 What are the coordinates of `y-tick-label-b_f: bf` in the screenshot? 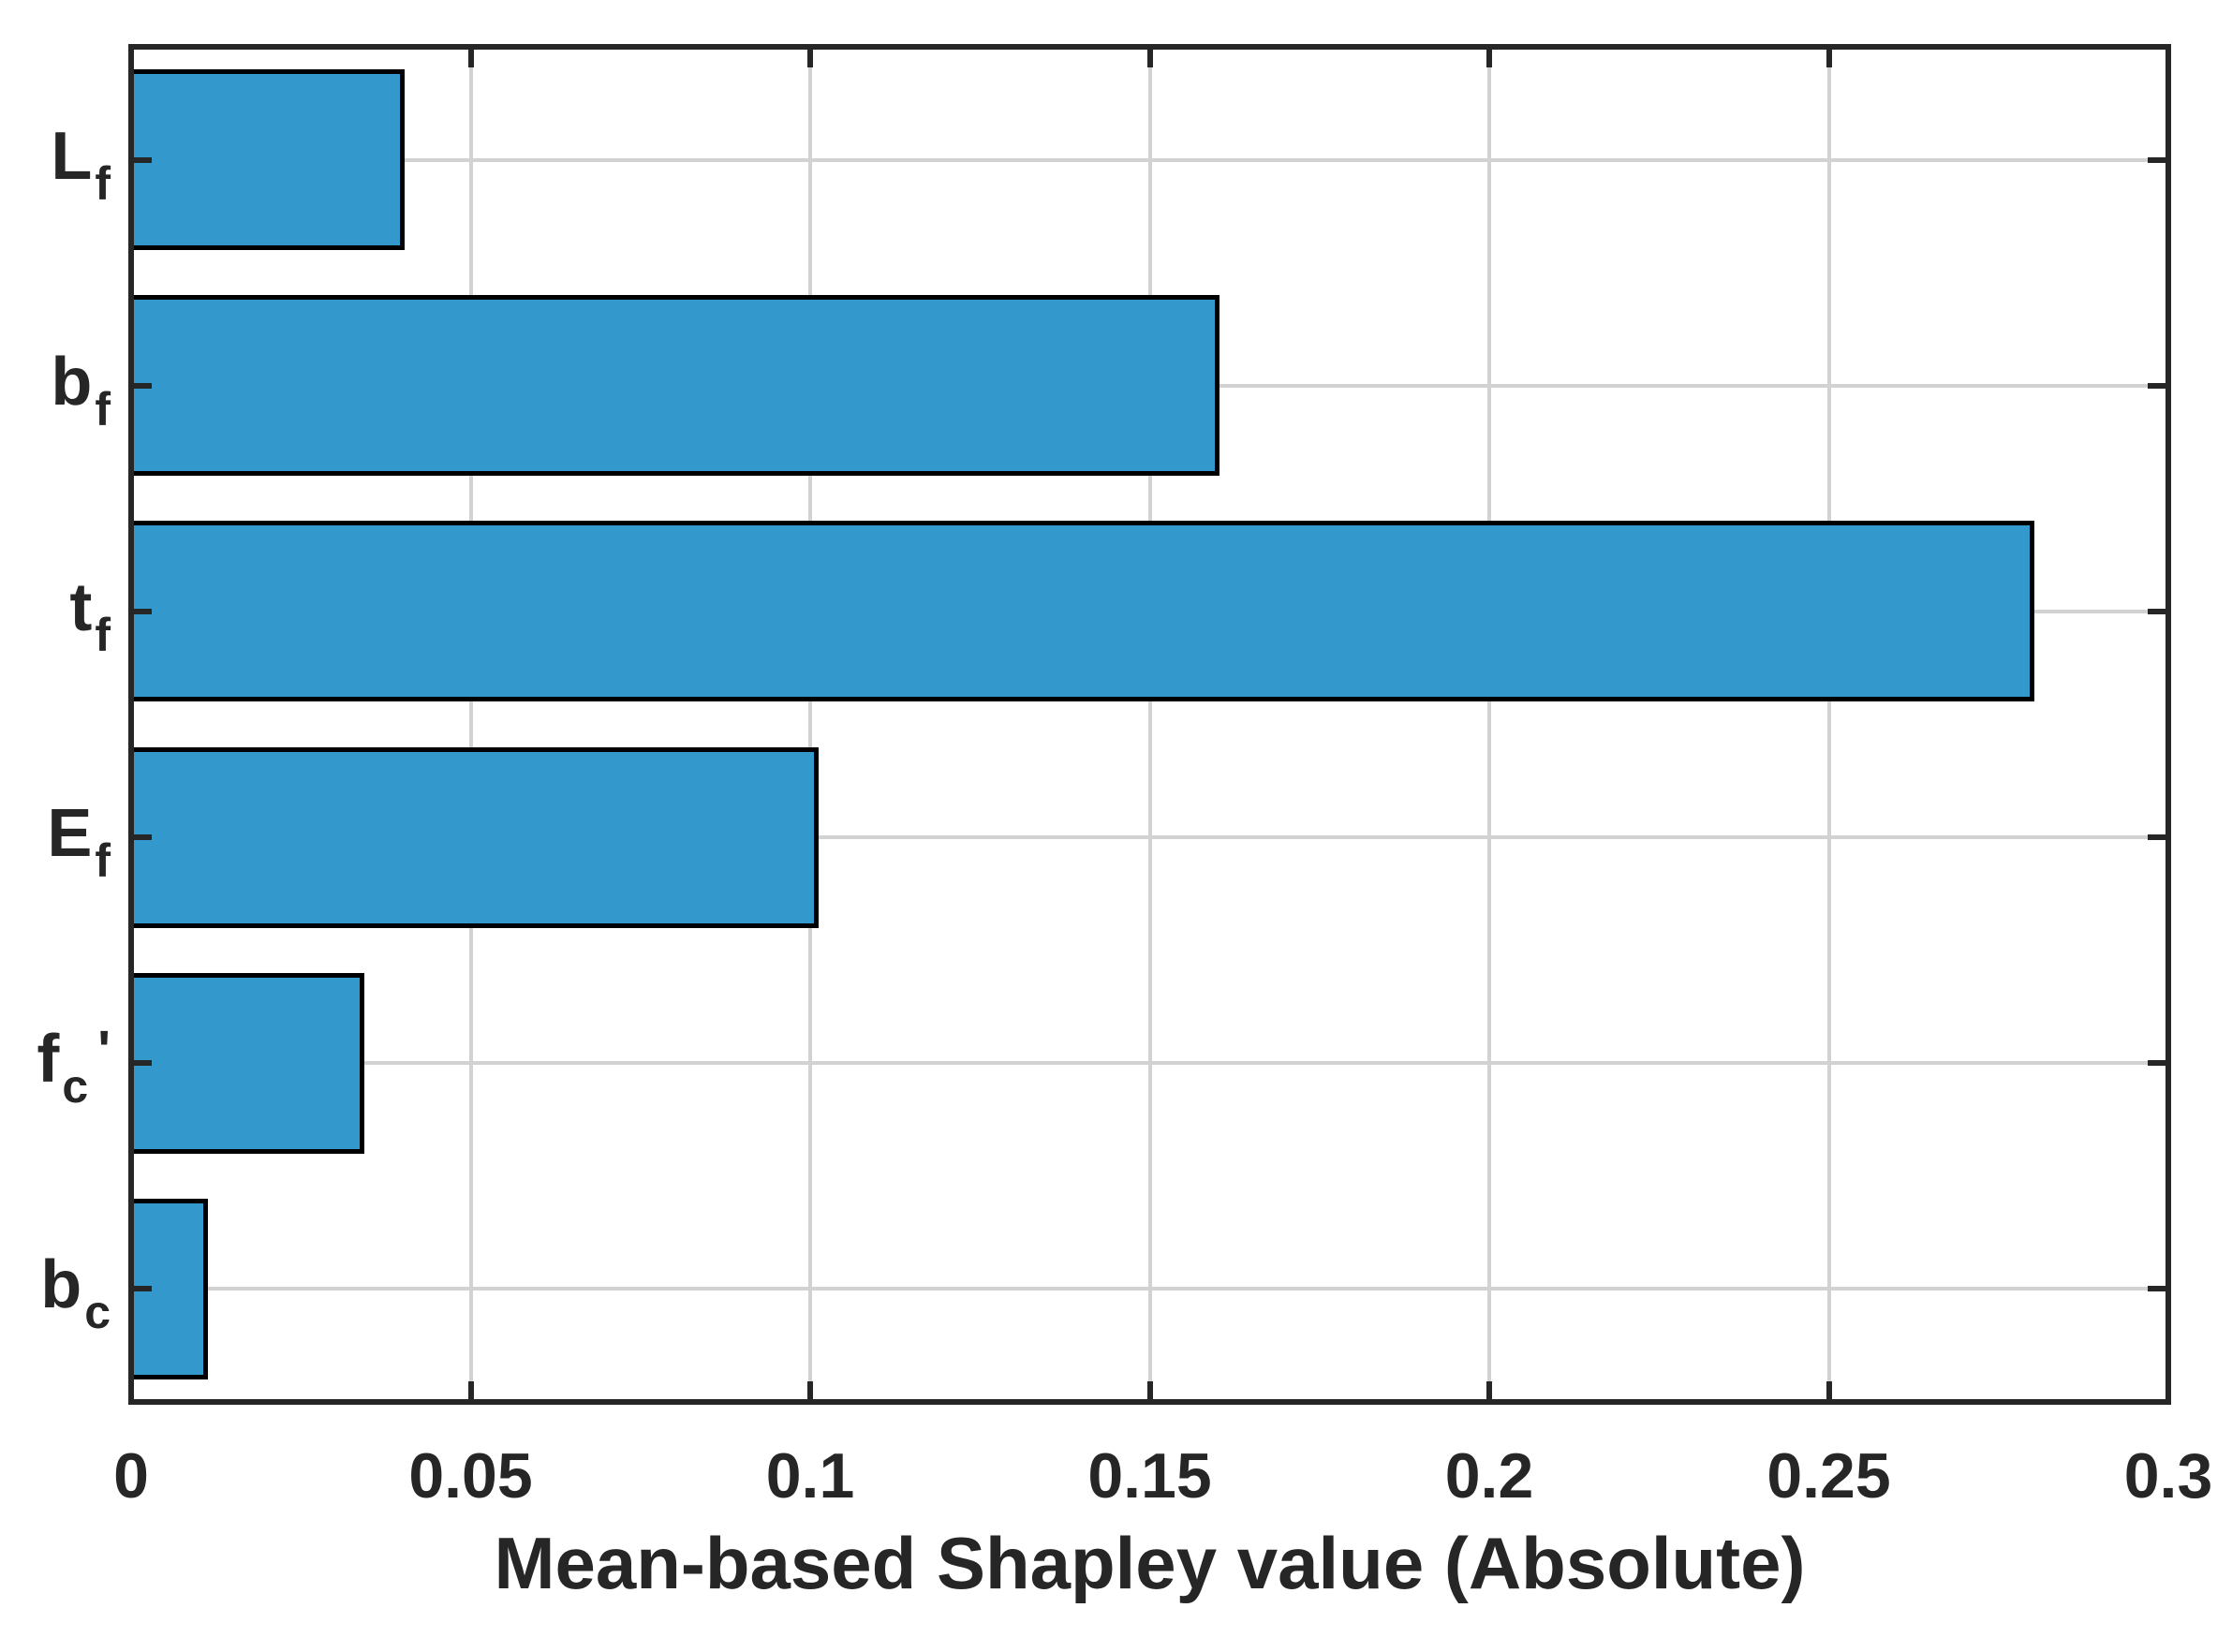 It's located at (55, 389).